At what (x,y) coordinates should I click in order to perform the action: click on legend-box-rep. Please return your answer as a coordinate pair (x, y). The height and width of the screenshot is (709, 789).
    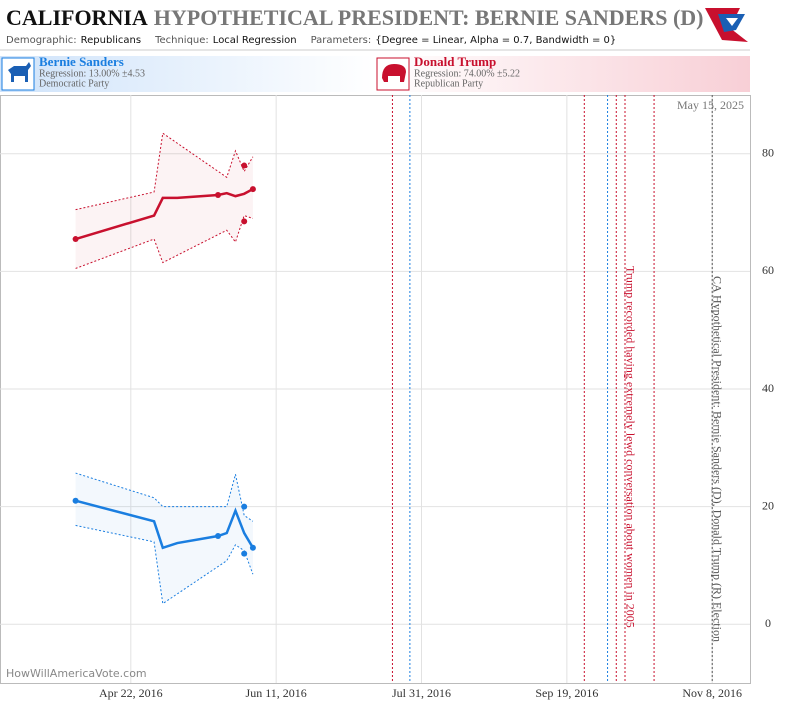
    Looking at the image, I should click on (562, 74).